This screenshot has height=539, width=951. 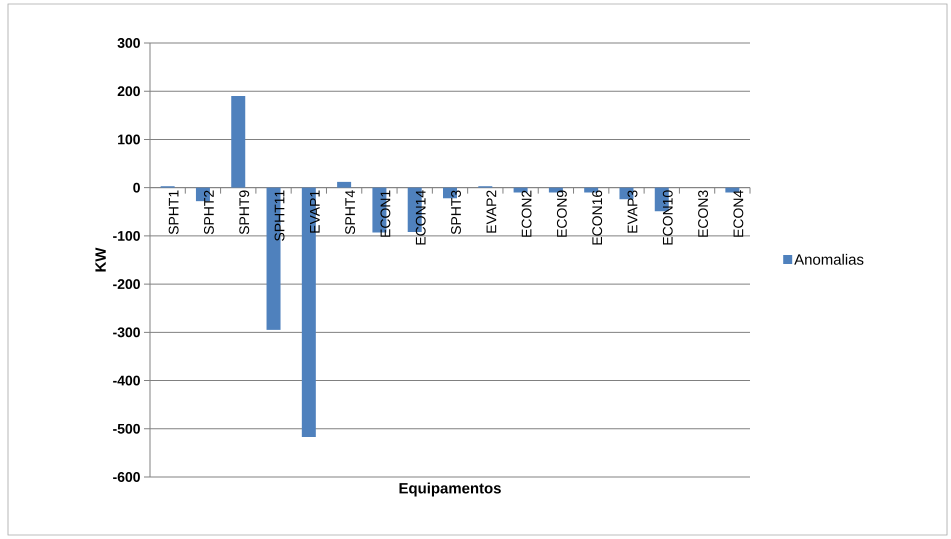 I want to click on y-axis-title: KW, so click(x=100, y=260).